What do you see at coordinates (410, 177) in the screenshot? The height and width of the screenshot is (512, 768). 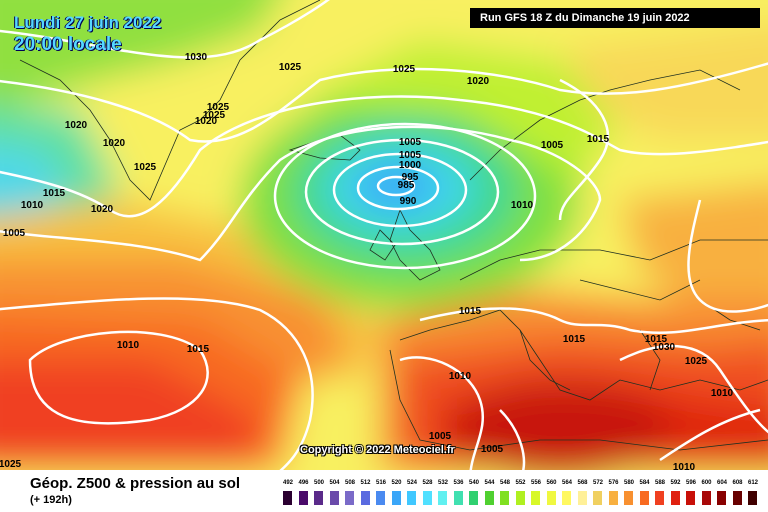 I see `isobar-label: 995` at bounding box center [410, 177].